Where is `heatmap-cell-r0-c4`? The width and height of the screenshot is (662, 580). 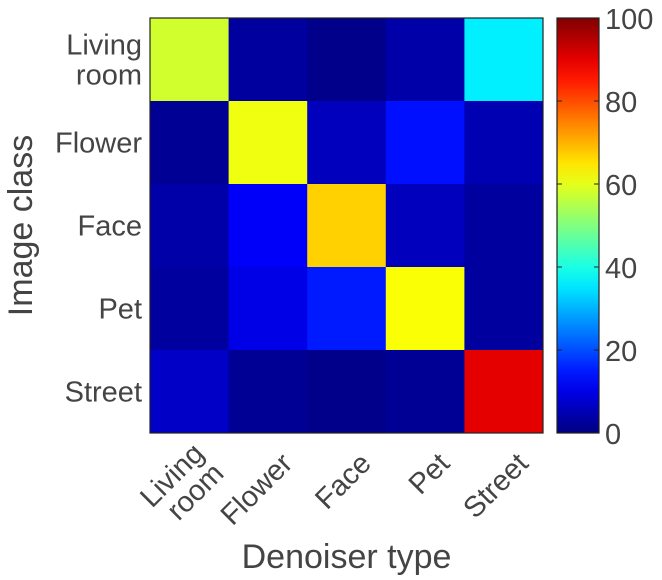 heatmap-cell-r0-c4 is located at coordinates (504, 60).